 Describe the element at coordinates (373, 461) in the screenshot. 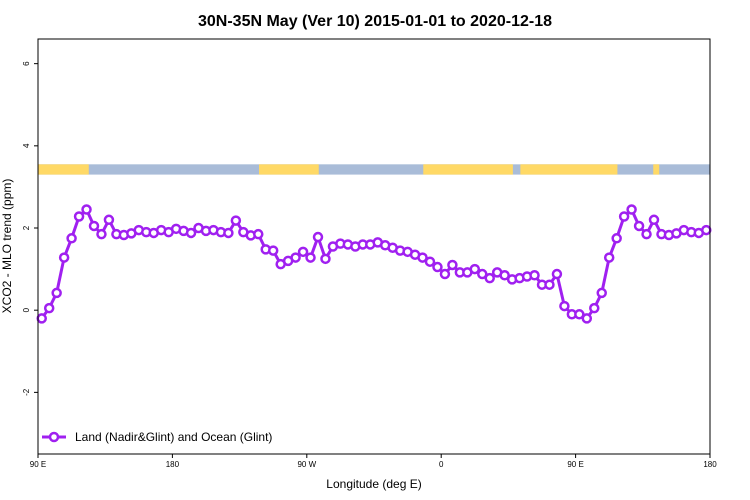

I see `x-axis: 90 E 180 90 W 0 90 E 180` at that location.